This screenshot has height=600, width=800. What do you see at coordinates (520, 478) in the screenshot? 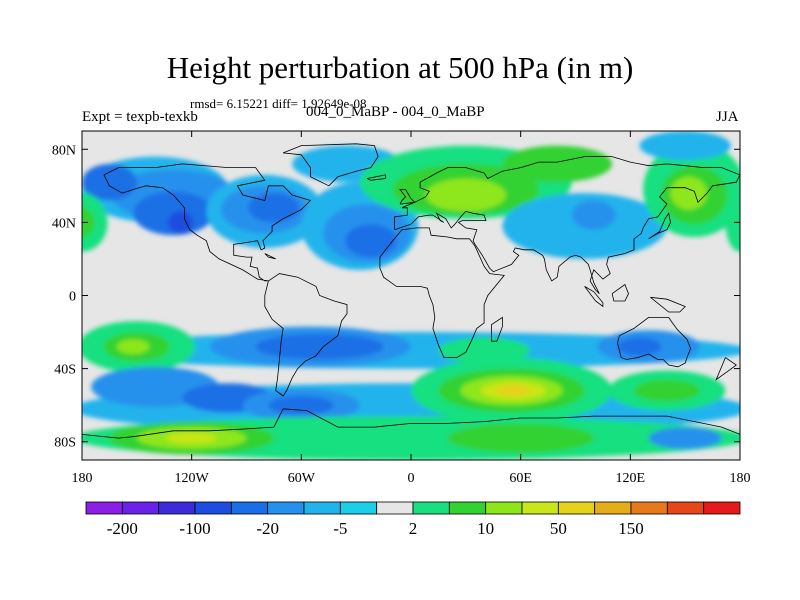
I see `x-tick-label: 60E` at bounding box center [520, 478].